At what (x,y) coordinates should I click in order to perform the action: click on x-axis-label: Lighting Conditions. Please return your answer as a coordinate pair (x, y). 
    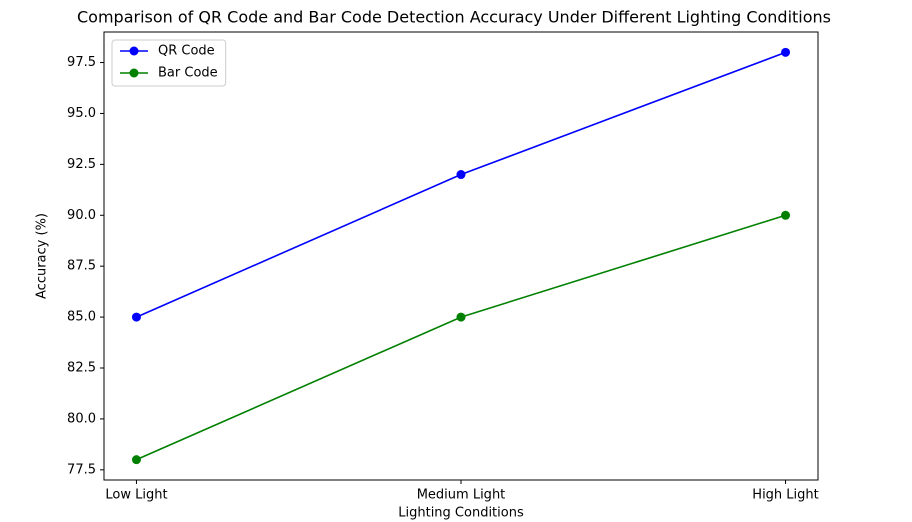
    Looking at the image, I should click on (461, 513).